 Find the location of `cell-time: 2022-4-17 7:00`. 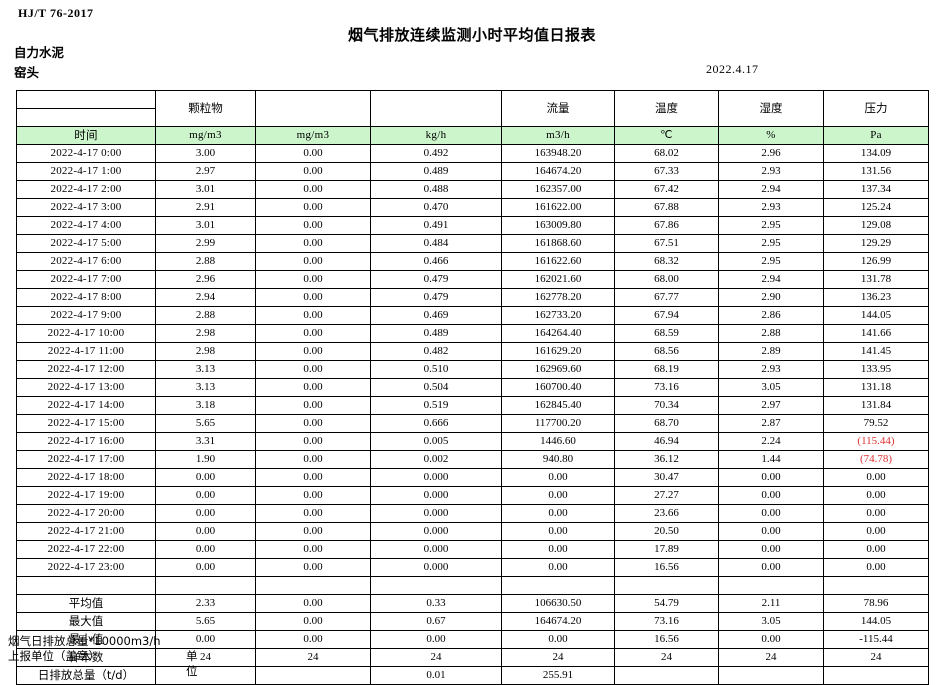

cell-time: 2022-4-17 7:00 is located at coordinates (86, 279).